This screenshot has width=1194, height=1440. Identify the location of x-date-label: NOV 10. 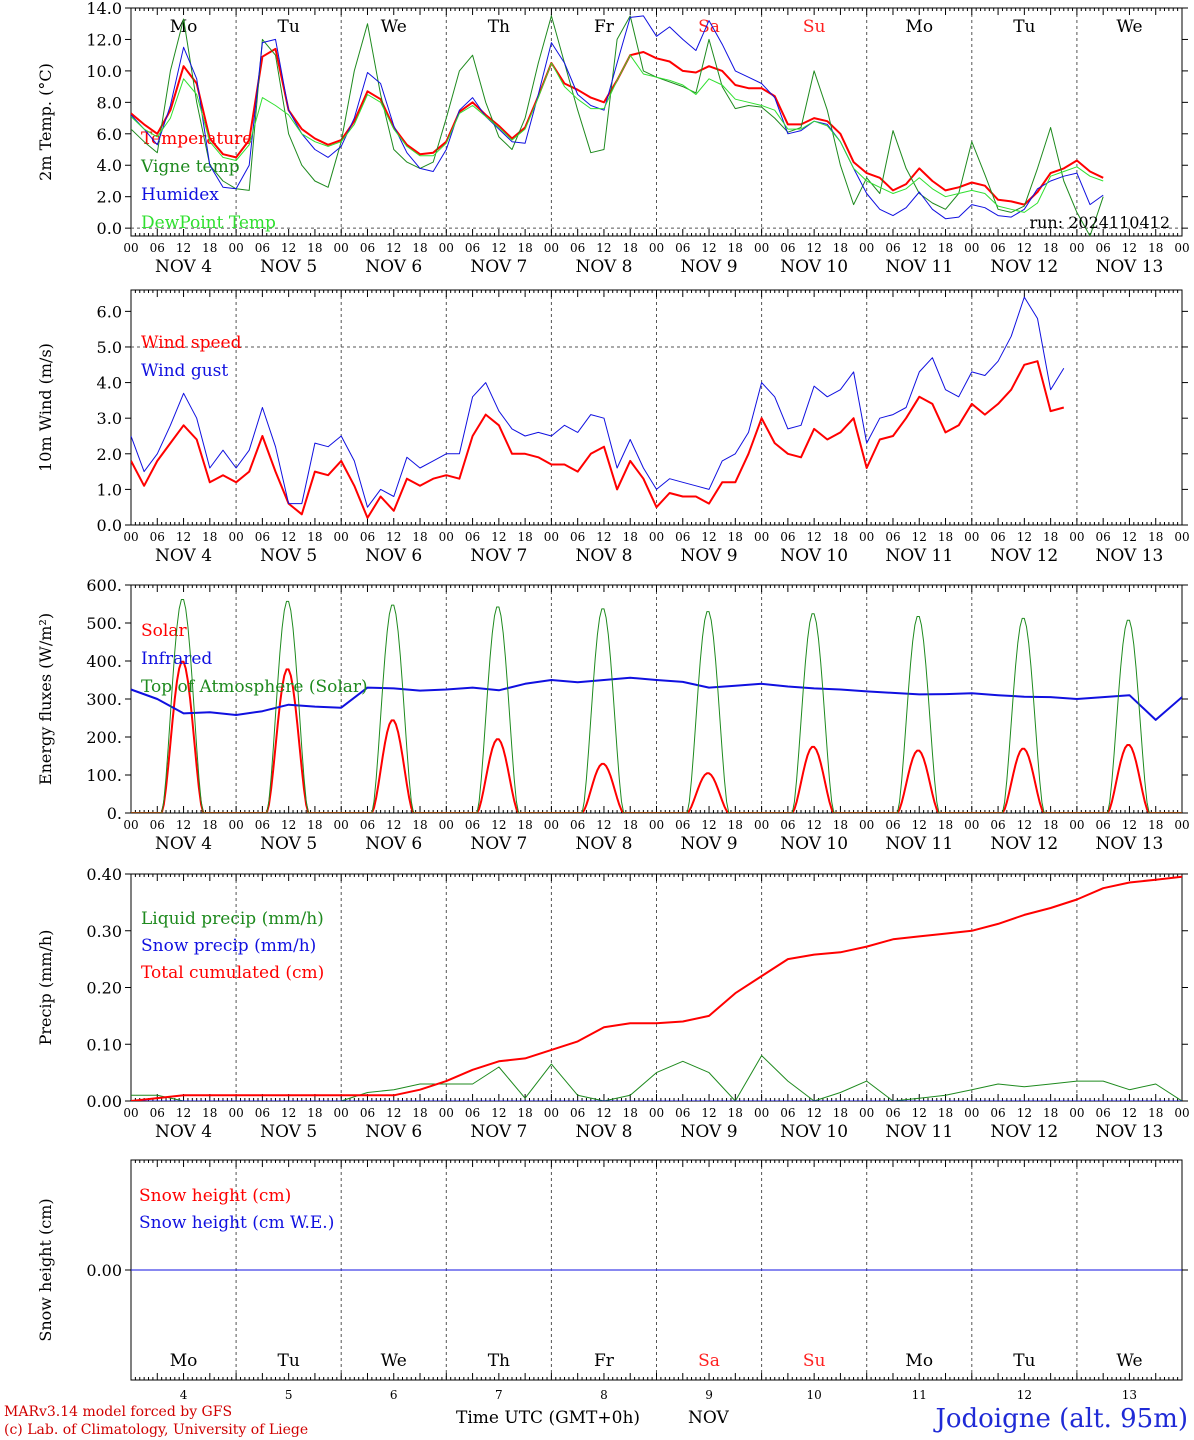
(814, 267).